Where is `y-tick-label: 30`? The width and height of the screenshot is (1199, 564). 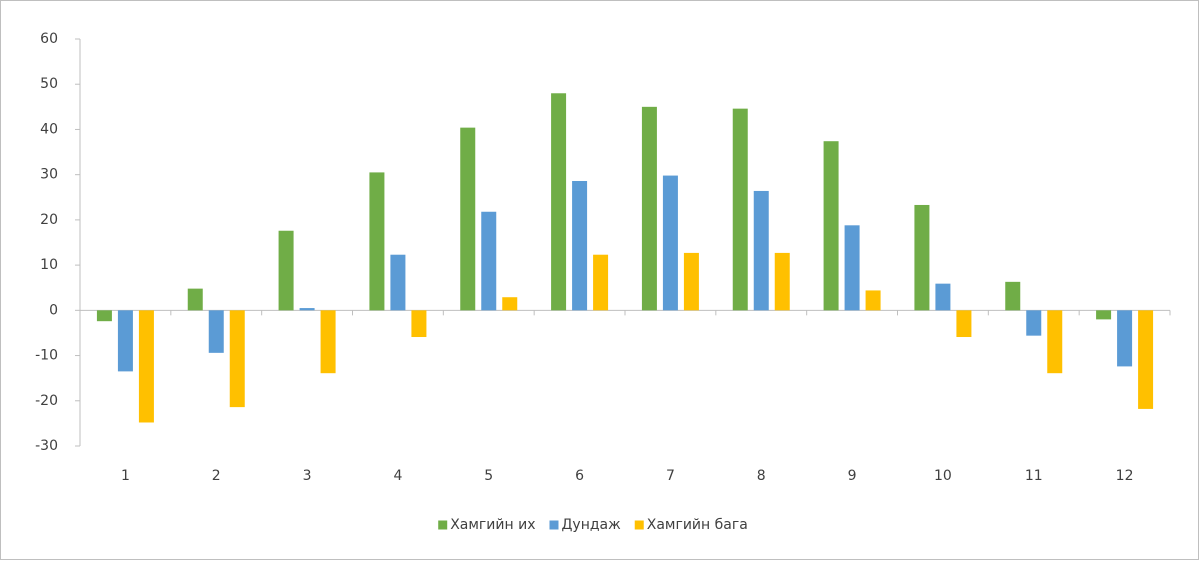
y-tick-label: 30 is located at coordinates (49, 175).